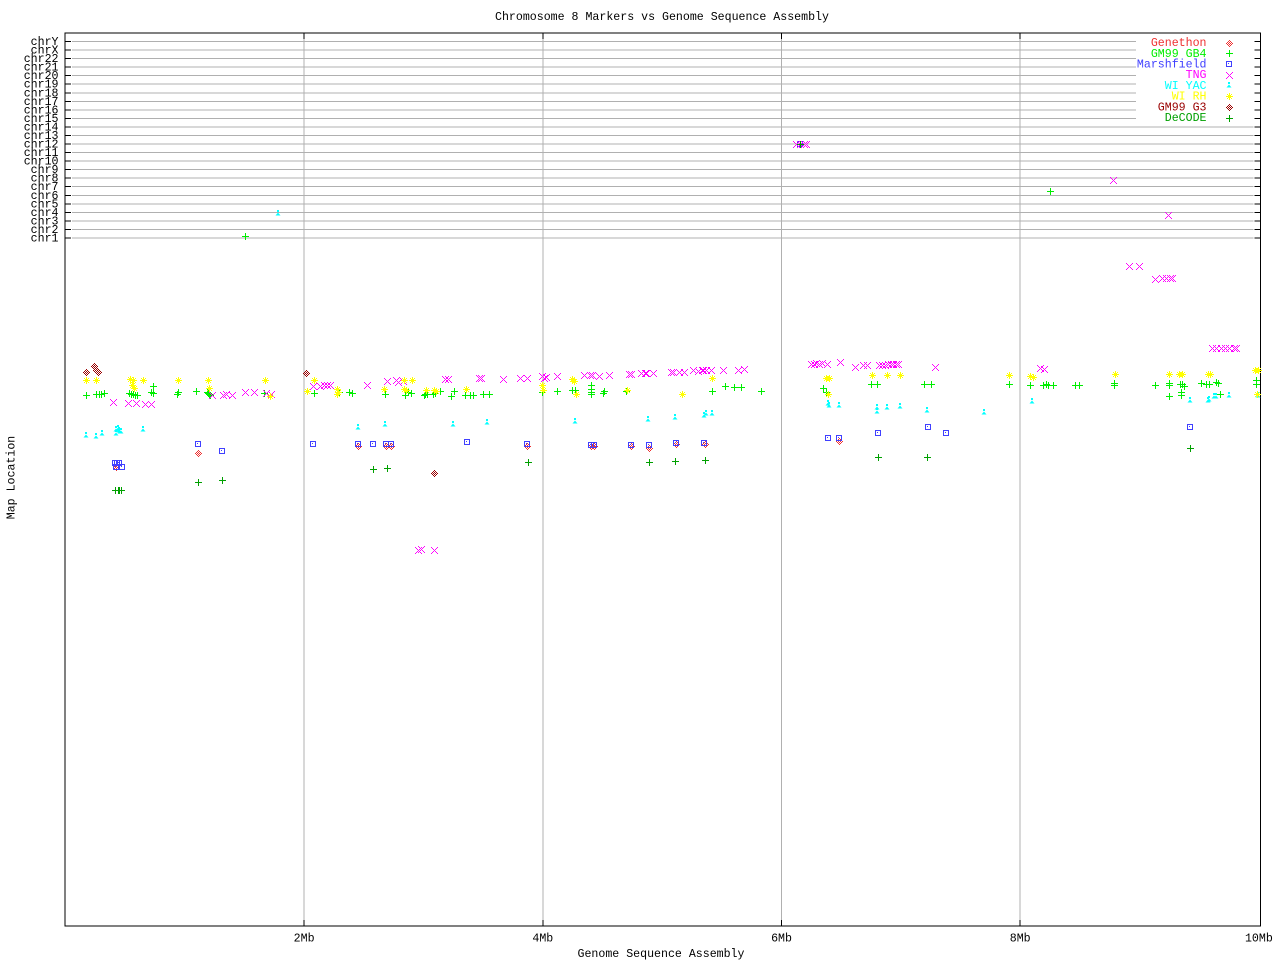  What do you see at coordinates (45, 179) in the screenshot?
I see `svg-text: chr8` at bounding box center [45, 179].